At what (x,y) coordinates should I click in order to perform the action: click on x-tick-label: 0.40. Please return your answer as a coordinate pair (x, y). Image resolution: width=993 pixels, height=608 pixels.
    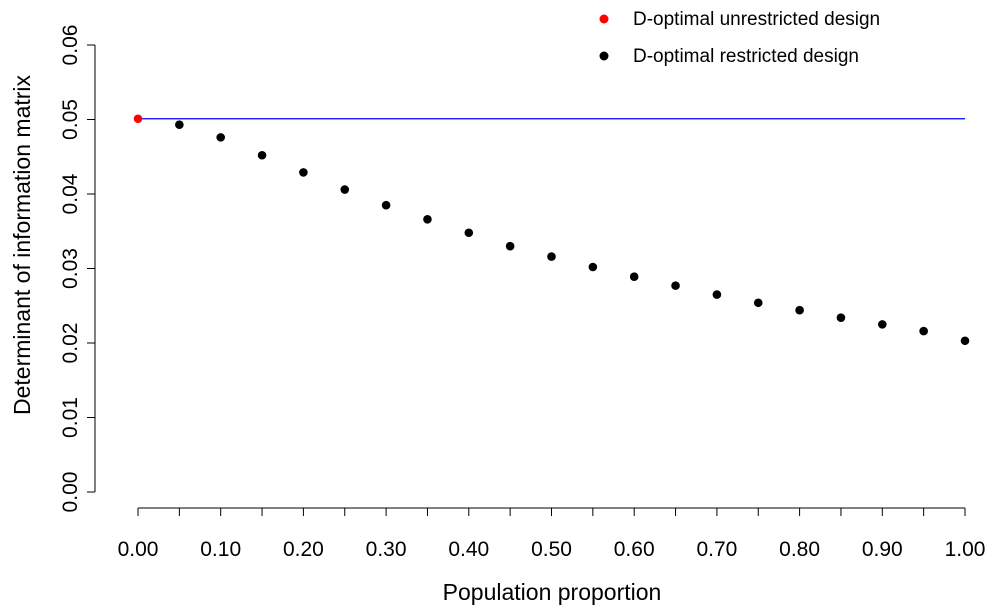
    Looking at the image, I should click on (468, 549).